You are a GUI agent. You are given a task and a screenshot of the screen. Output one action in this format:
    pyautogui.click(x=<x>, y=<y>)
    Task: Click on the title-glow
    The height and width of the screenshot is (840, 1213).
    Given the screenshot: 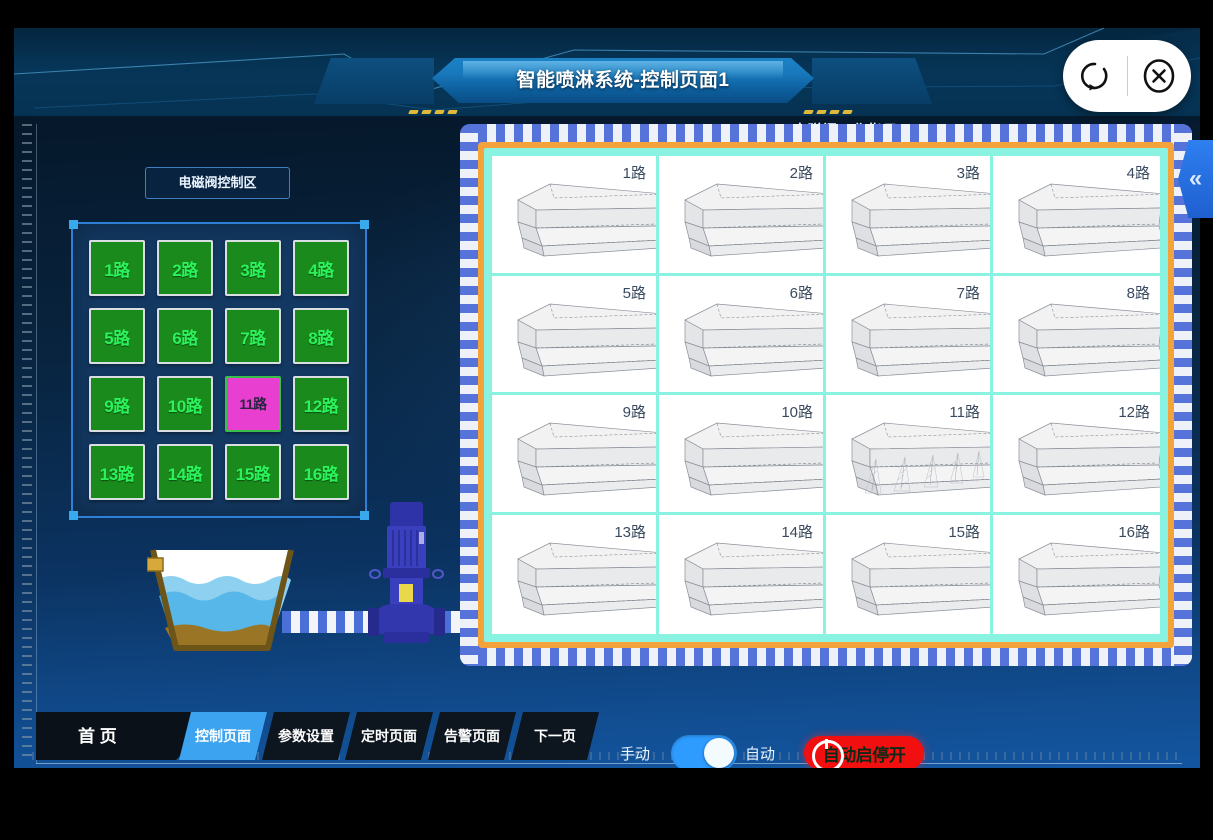 What is the action you would take?
    pyautogui.click(x=623, y=70)
    